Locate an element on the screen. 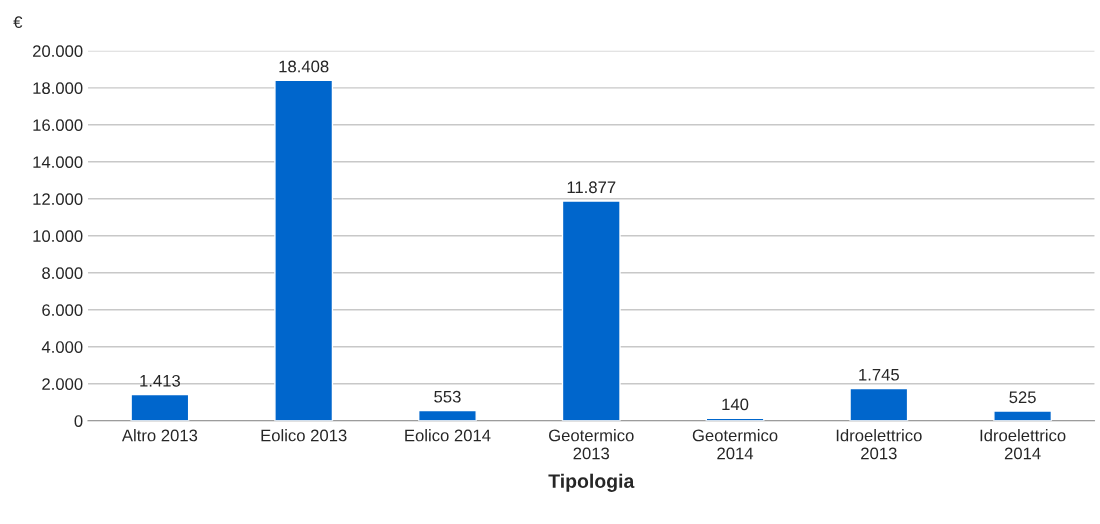 The width and height of the screenshot is (1100, 524). x-tick-label: Eolico 2014 is located at coordinates (448, 435).